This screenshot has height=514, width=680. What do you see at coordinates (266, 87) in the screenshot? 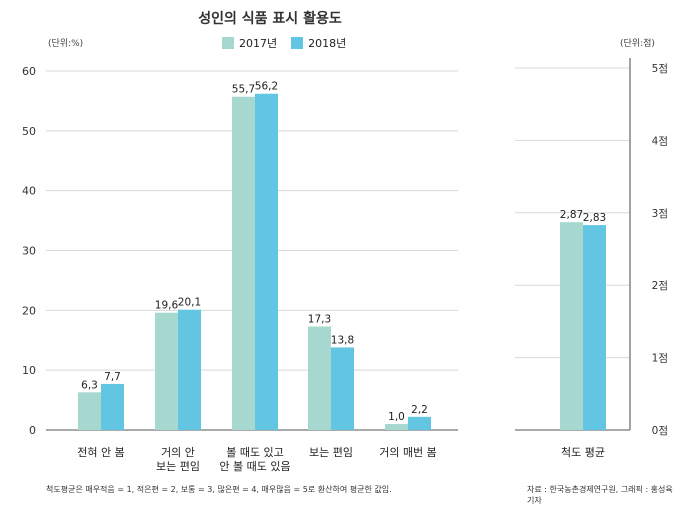
I see `data-label: 56,2` at bounding box center [266, 87].